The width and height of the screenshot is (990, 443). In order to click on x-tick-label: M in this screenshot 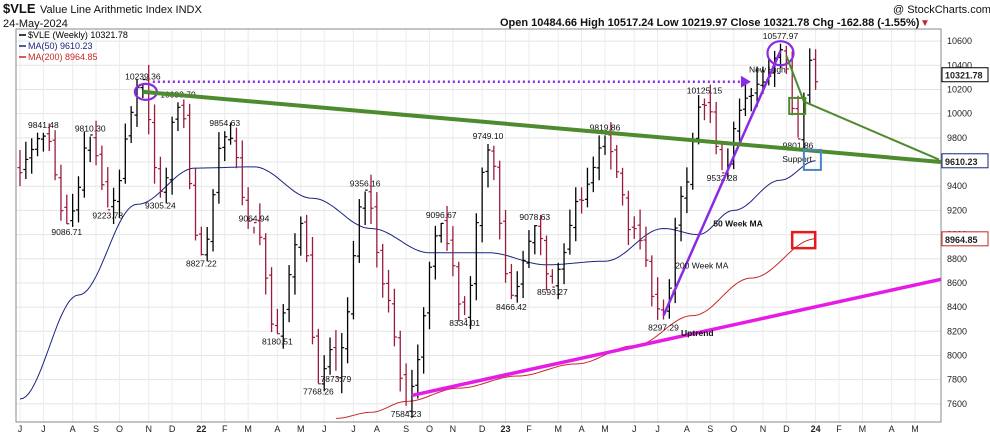, I will do `click(863, 429)`.